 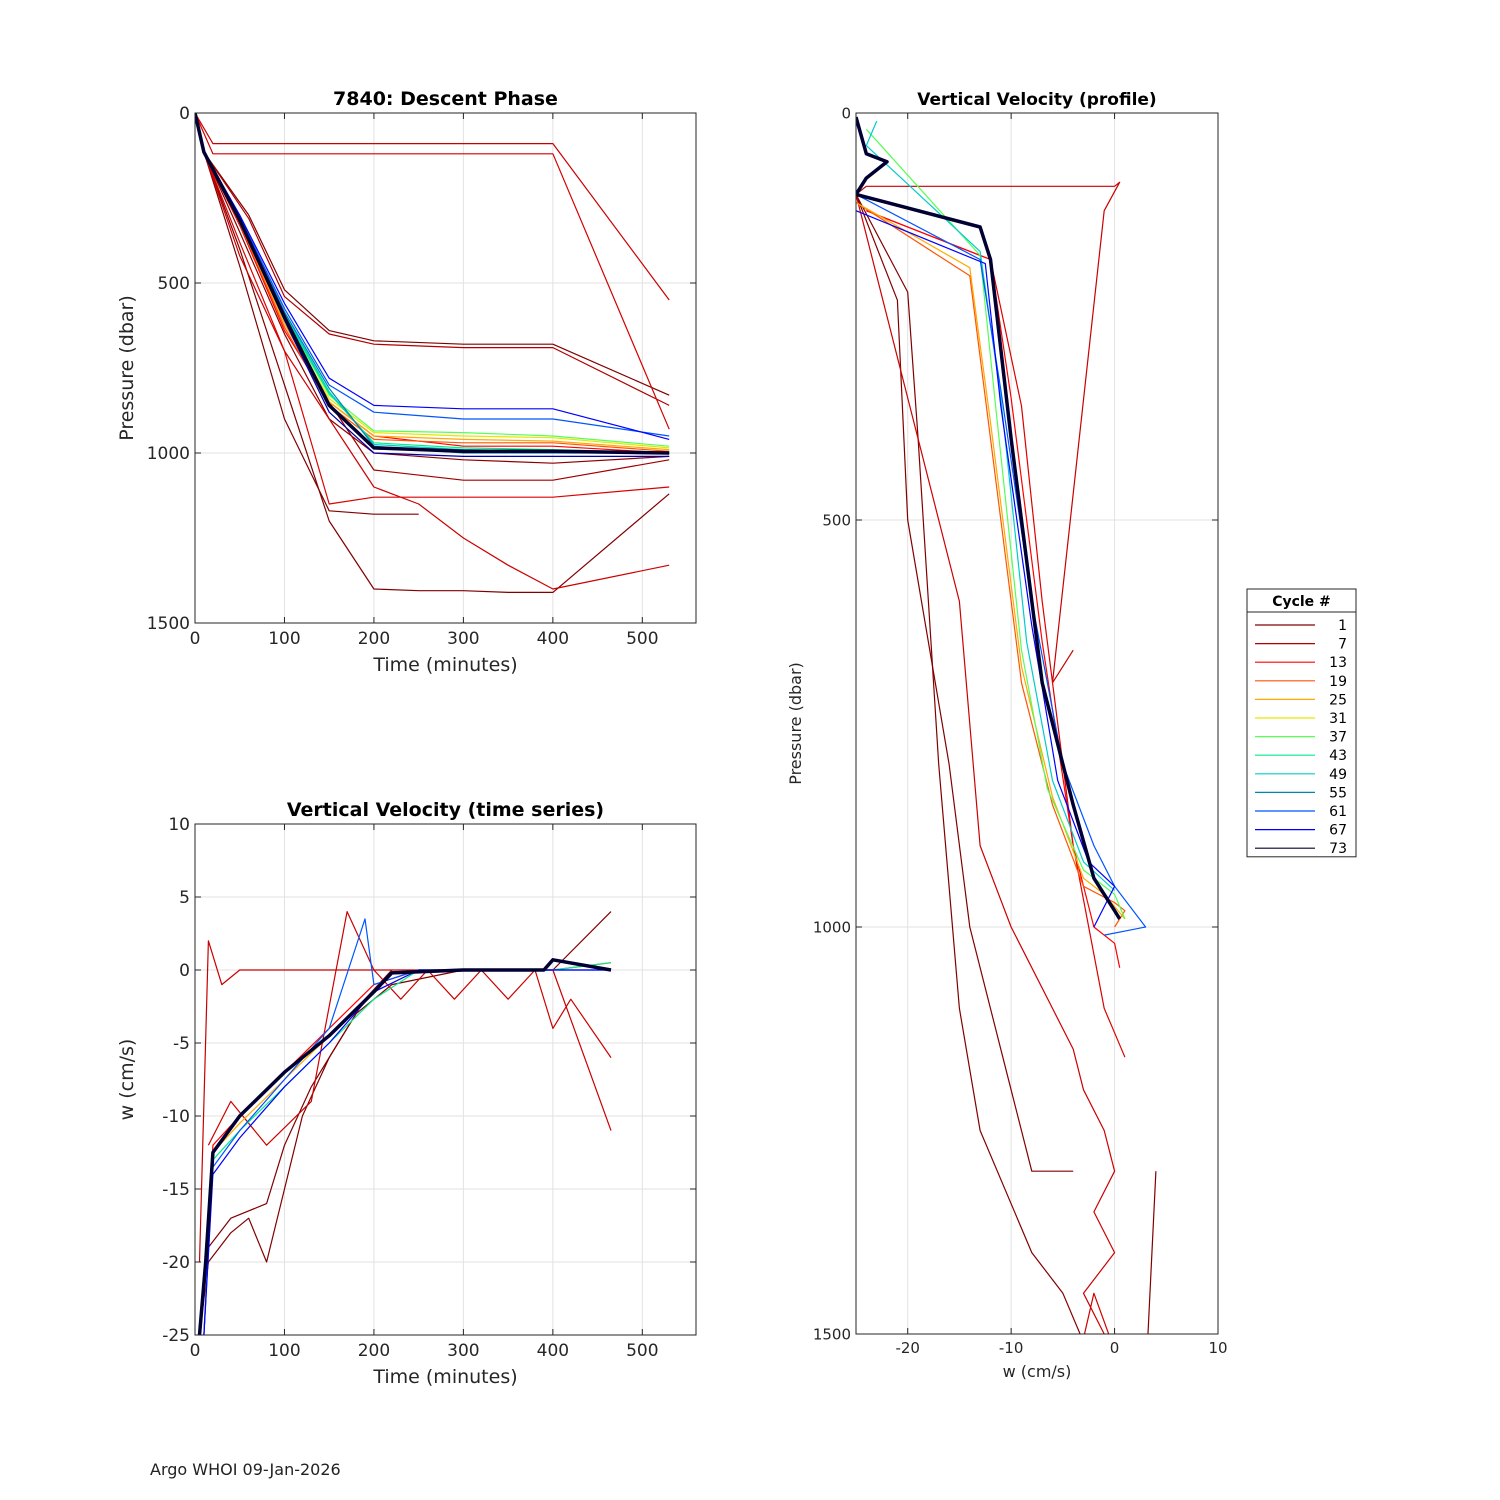 What do you see at coordinates (1338, 793) in the screenshot?
I see `legend-label: 55` at bounding box center [1338, 793].